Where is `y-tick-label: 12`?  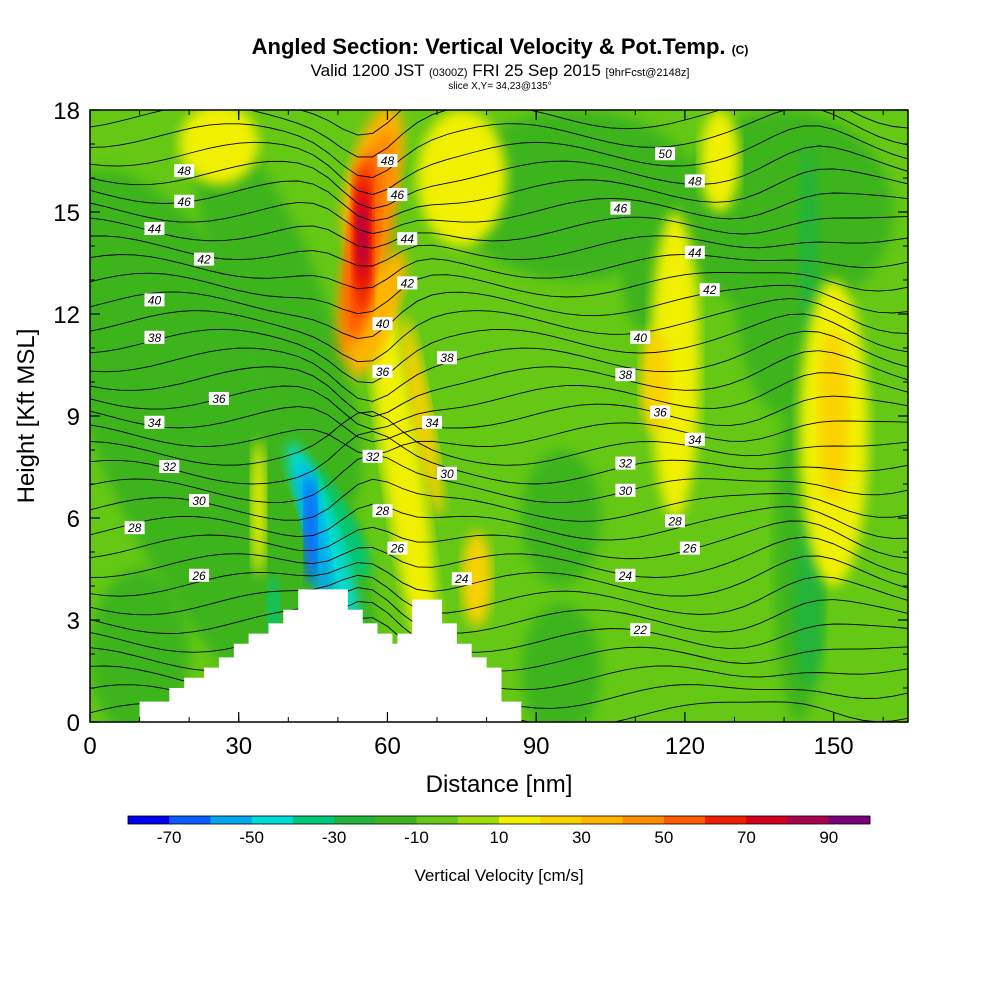
y-tick-label: 12 is located at coordinates (66, 315).